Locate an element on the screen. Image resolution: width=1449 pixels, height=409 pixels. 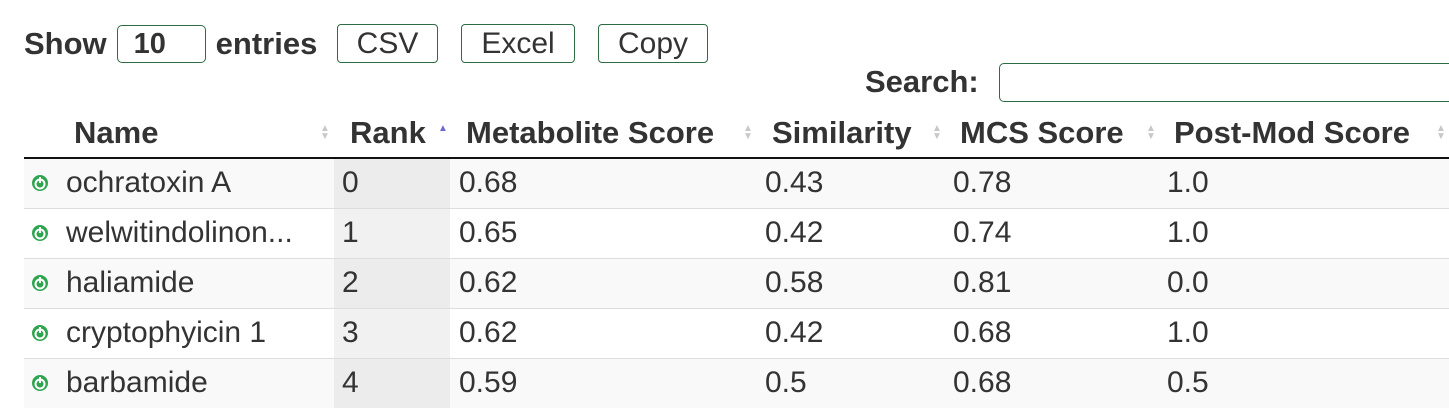
name-cell-content: barbamide is located at coordinates (179, 383).